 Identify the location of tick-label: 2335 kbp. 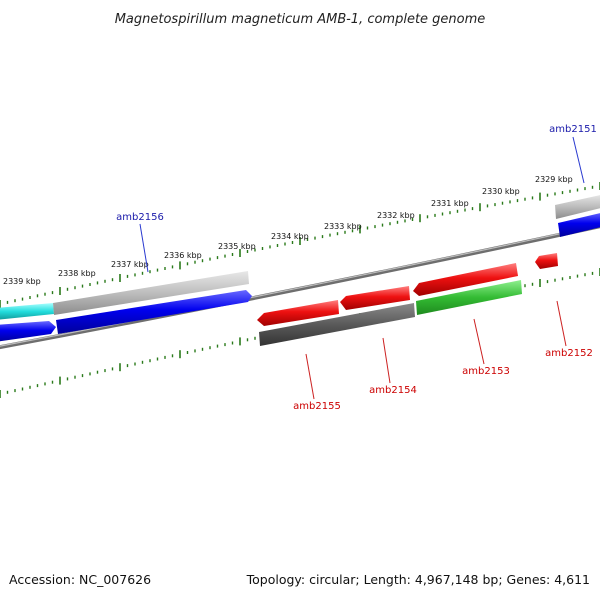
(237, 246).